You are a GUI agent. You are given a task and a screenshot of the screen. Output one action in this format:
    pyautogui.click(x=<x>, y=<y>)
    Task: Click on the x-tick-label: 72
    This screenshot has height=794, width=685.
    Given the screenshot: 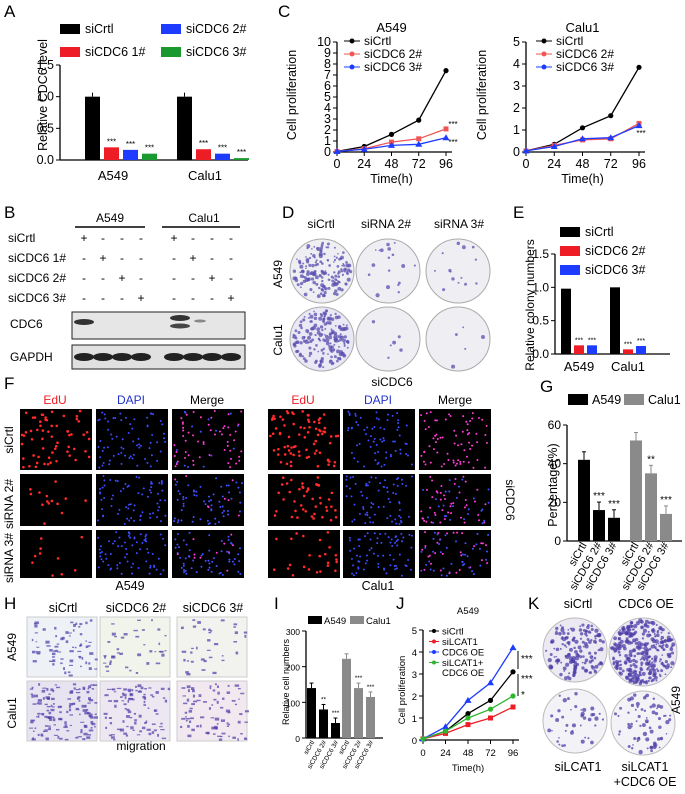 What is the action you would take?
    pyautogui.click(x=611, y=164)
    